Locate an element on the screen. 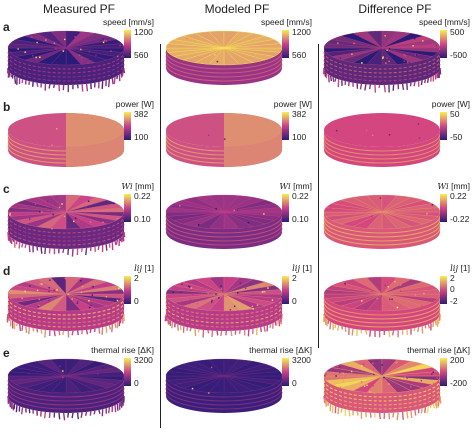 The height and width of the screenshot is (436, 474). colorbar-max-label: 0.22 is located at coordinates (300, 196).